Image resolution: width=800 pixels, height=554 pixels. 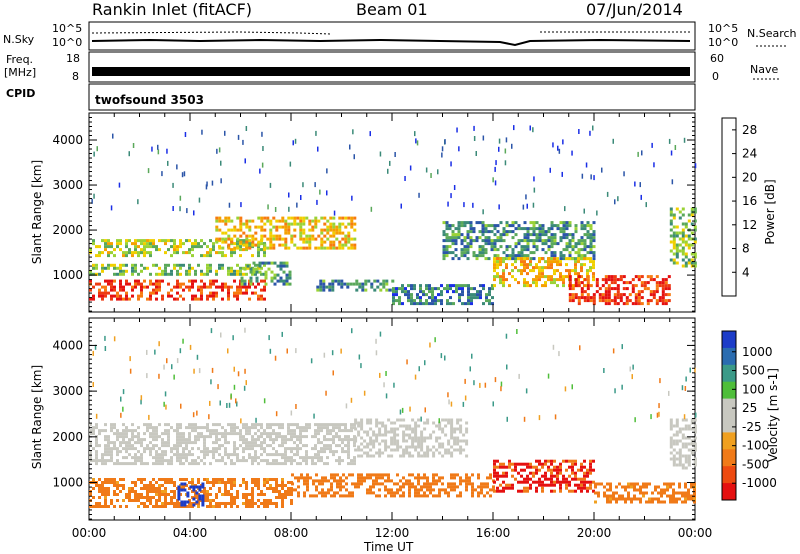 I want to click on y-tick-label: 3000, so click(x=67, y=391).